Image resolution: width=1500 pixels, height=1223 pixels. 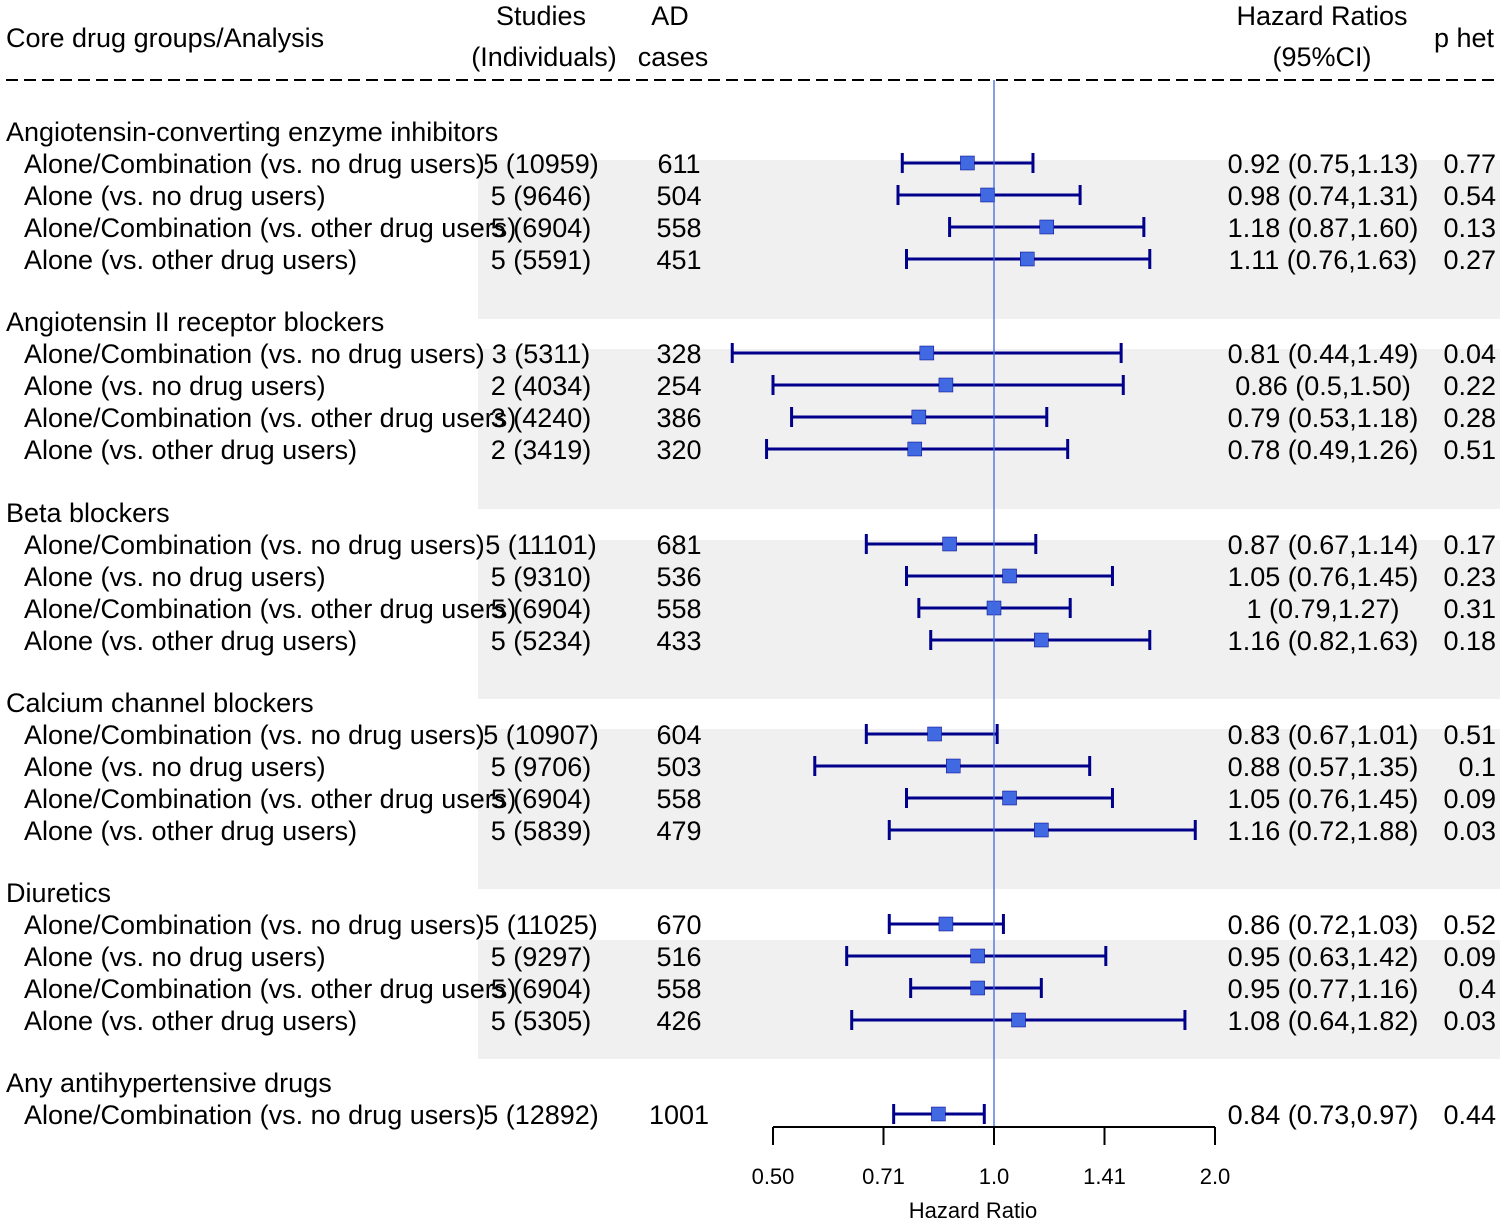 I want to click on row-hr-ci: 0.78 (0.49,1.26), so click(x=1323, y=450).